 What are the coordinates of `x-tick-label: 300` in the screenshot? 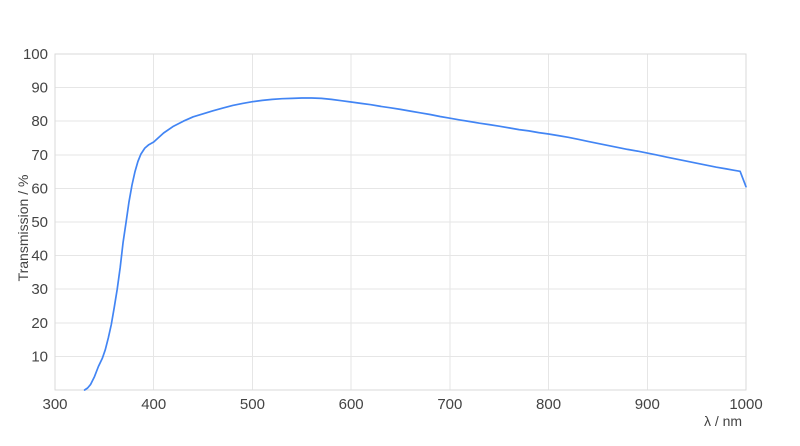 It's located at (54, 404).